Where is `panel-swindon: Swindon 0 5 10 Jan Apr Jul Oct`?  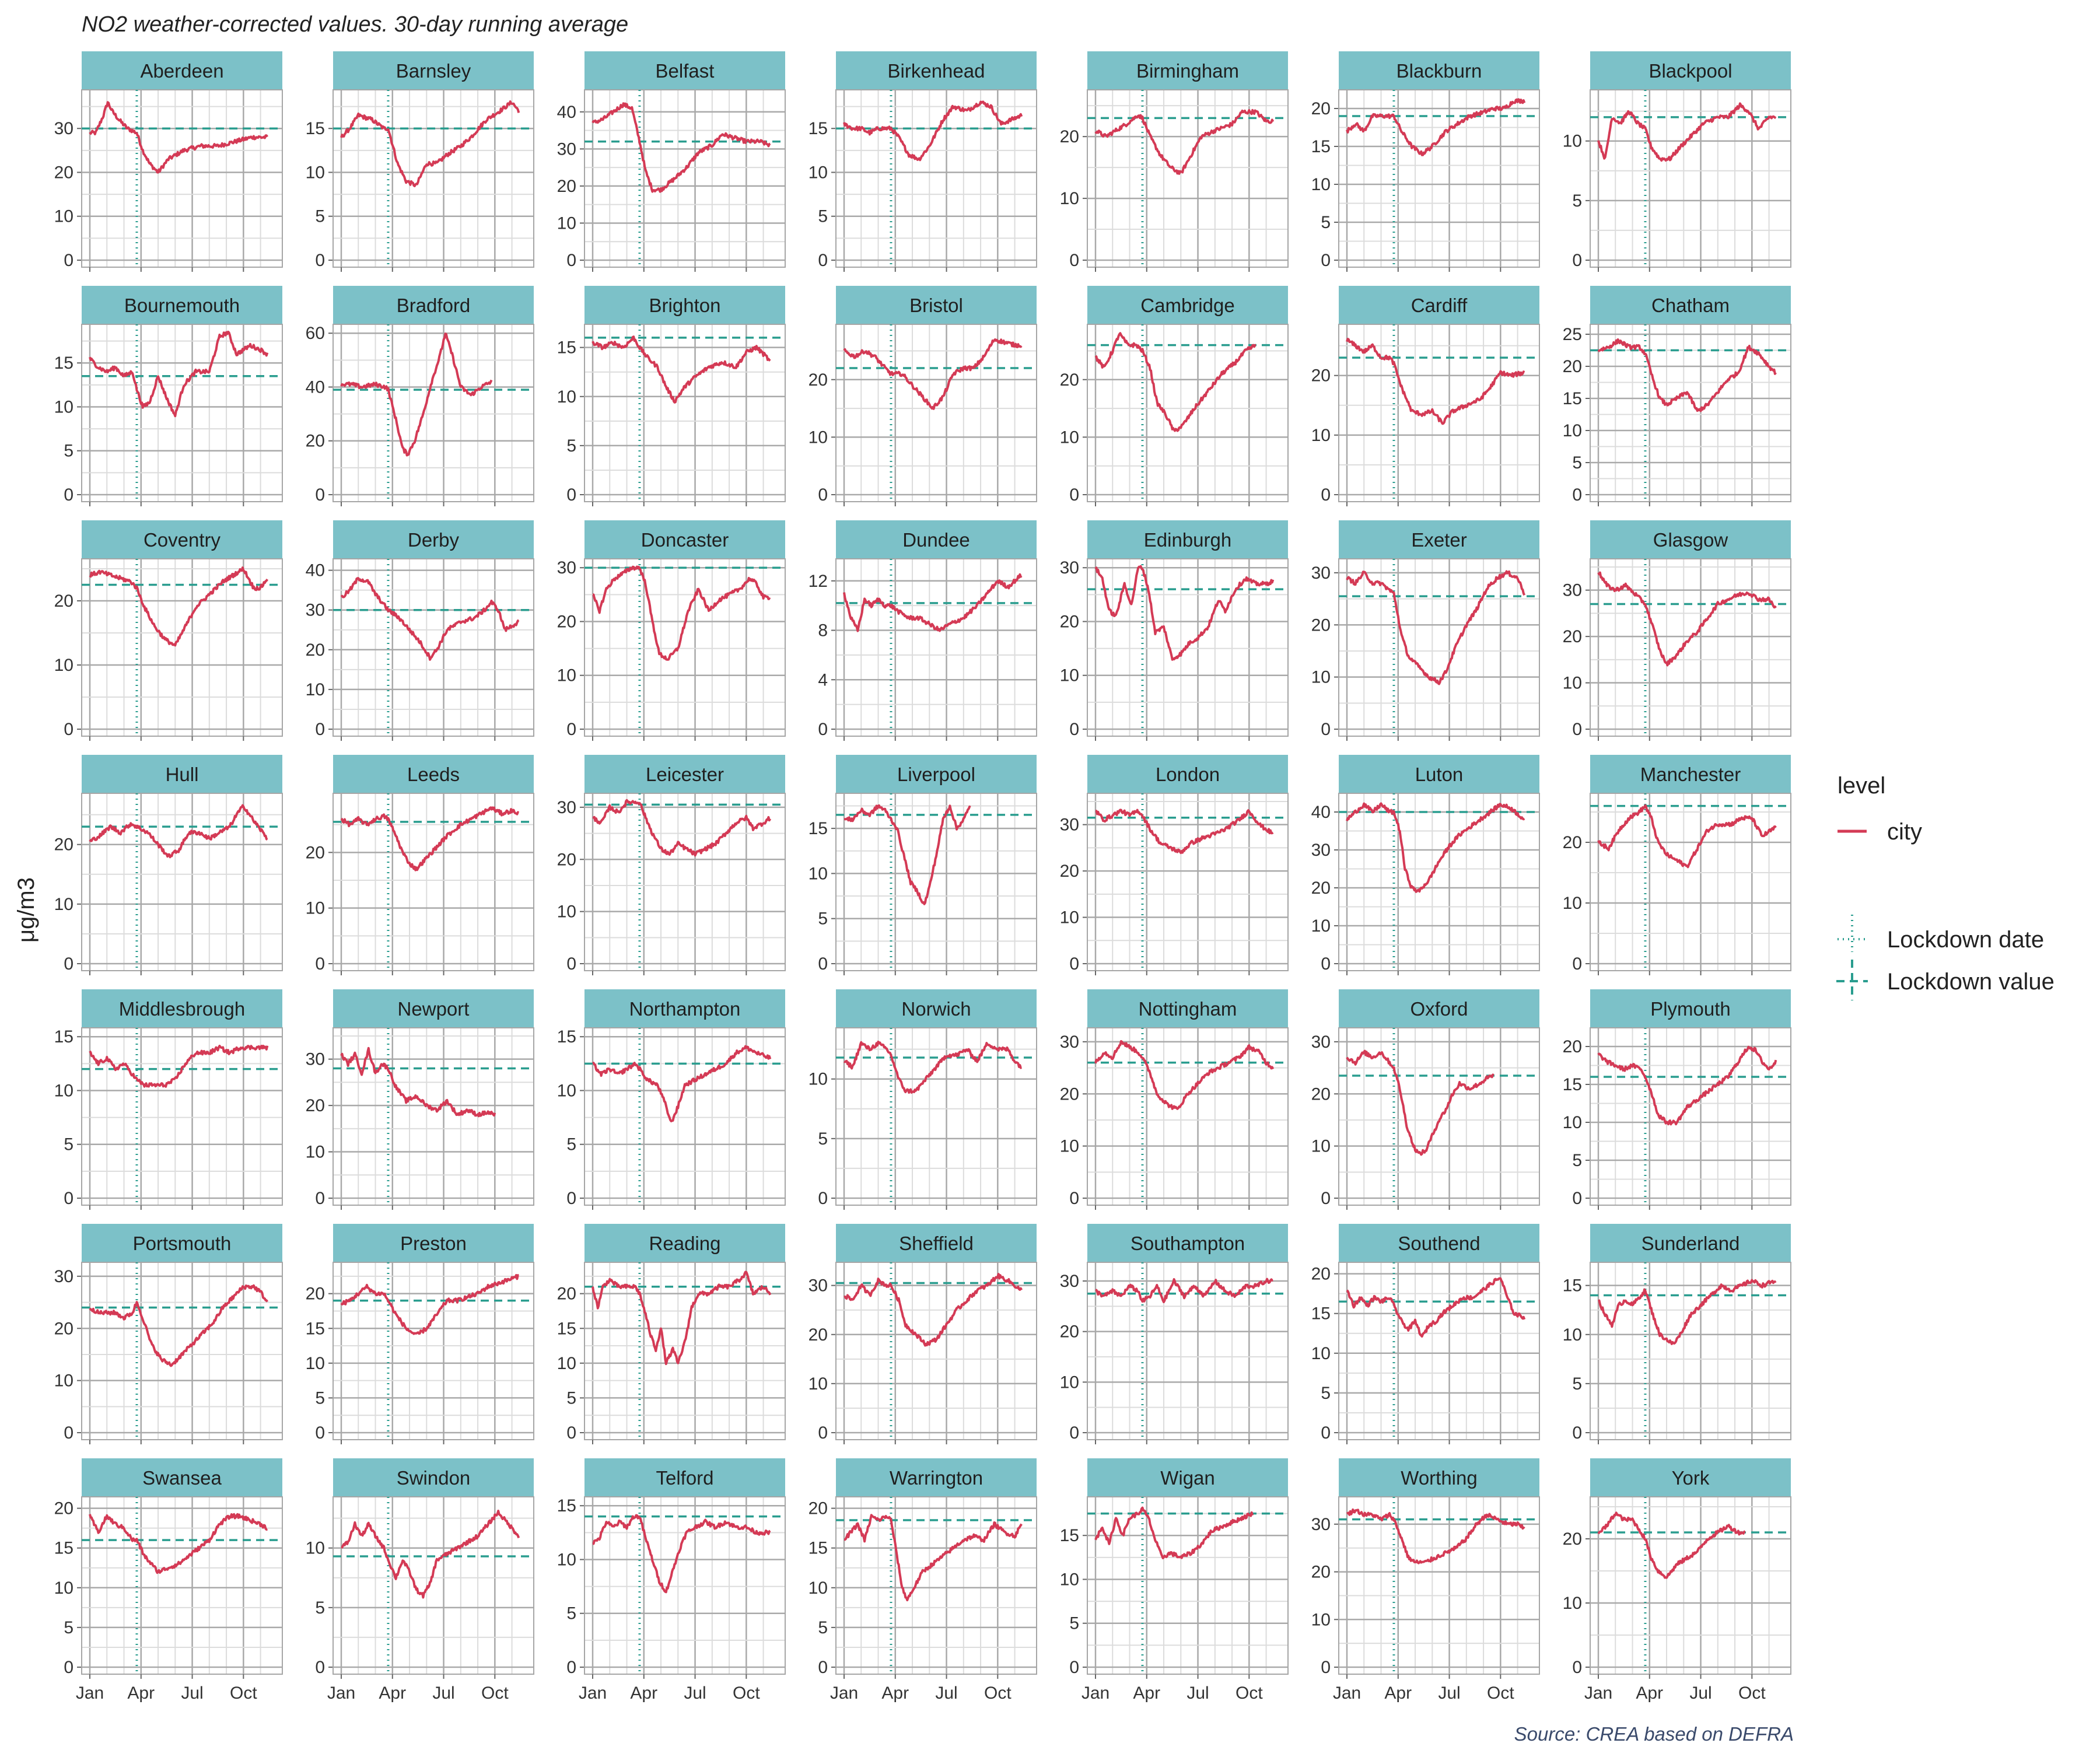
panel-swindon: Swindon 0 5 10 Jan Apr Jul Oct is located at coordinates (420, 1580).